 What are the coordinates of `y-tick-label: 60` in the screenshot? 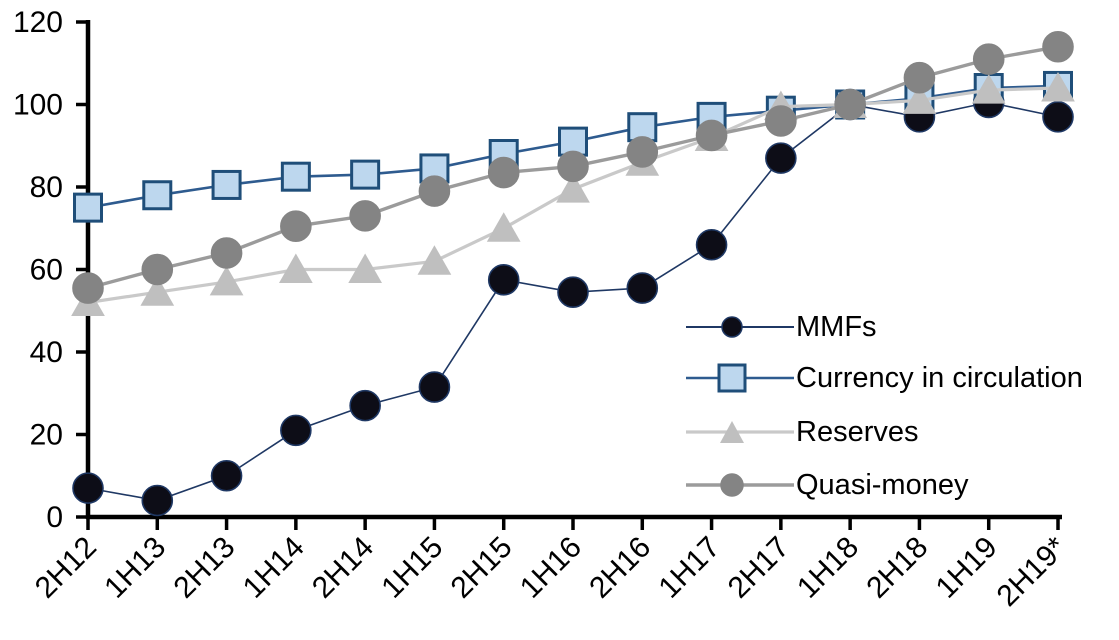 It's located at (46, 270).